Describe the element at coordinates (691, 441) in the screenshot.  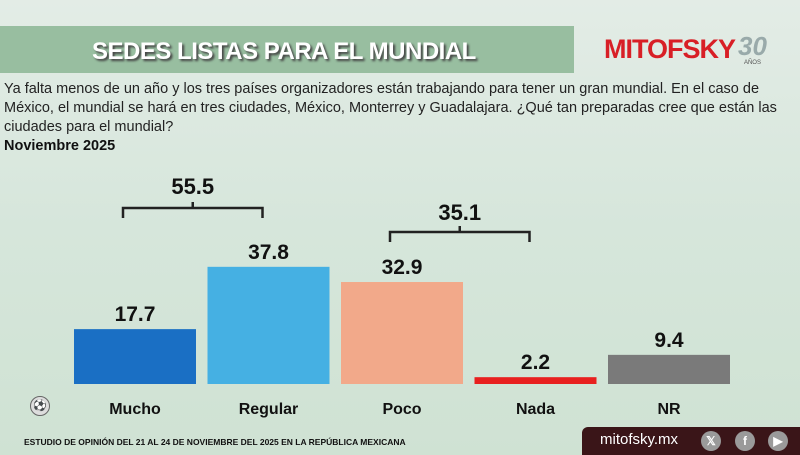
I see `footer-box` at that location.